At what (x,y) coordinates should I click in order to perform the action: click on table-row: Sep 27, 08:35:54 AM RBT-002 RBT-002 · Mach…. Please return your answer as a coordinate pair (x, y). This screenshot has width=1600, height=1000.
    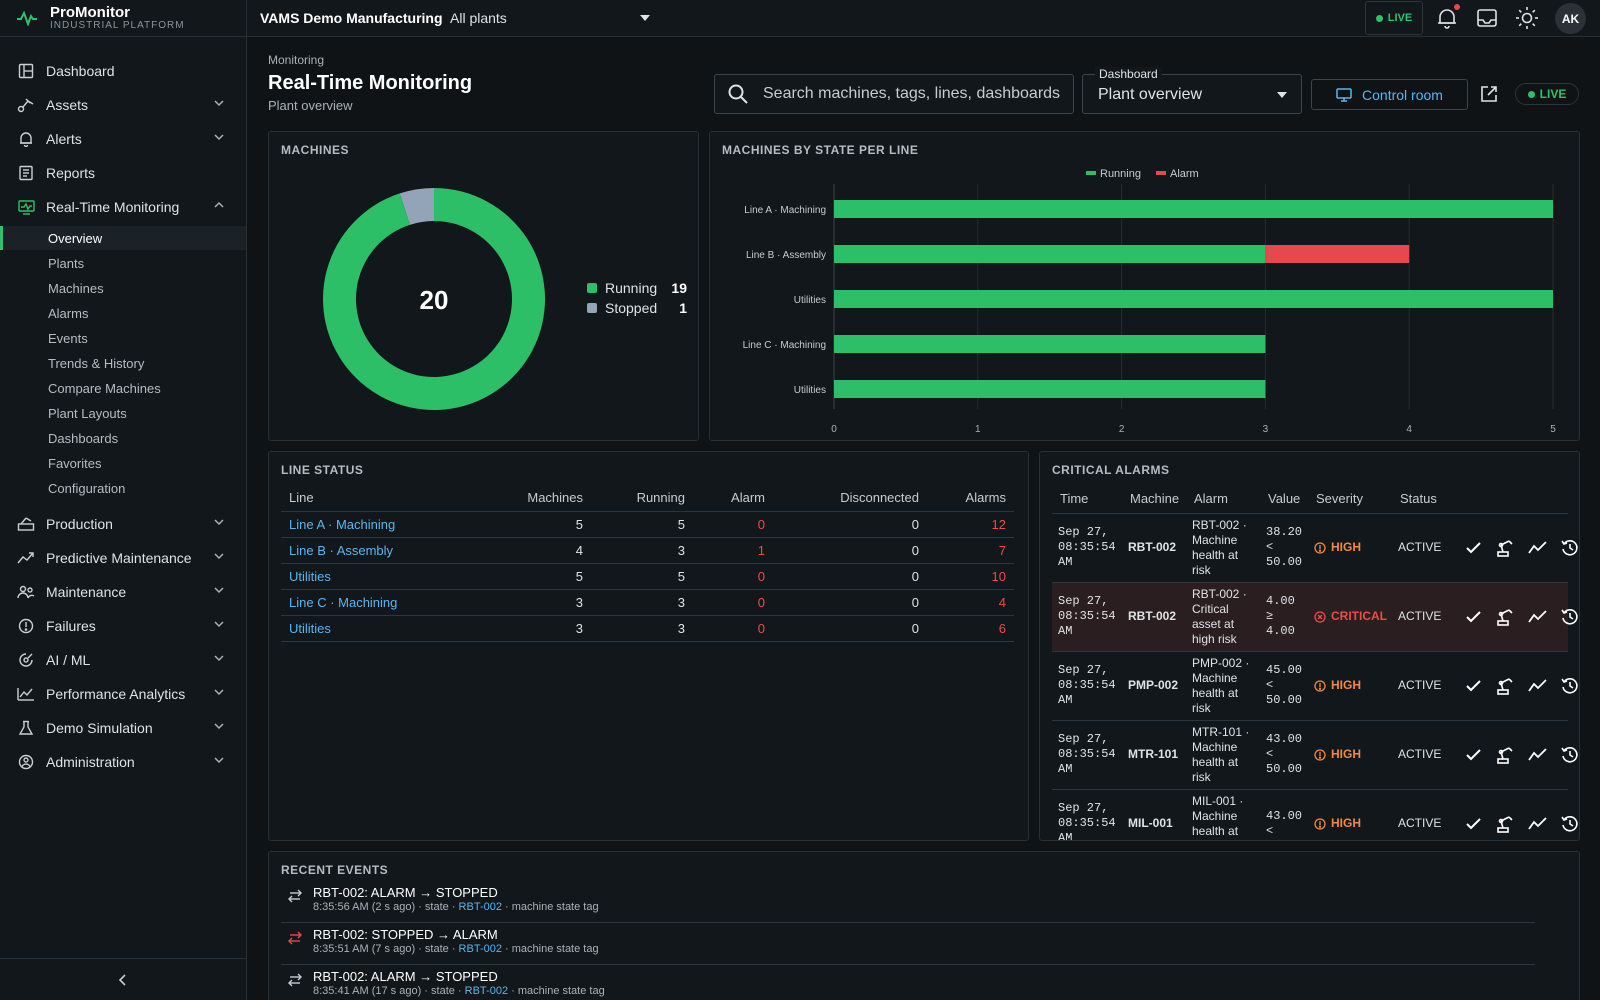
    Looking at the image, I should click on (1315, 548).